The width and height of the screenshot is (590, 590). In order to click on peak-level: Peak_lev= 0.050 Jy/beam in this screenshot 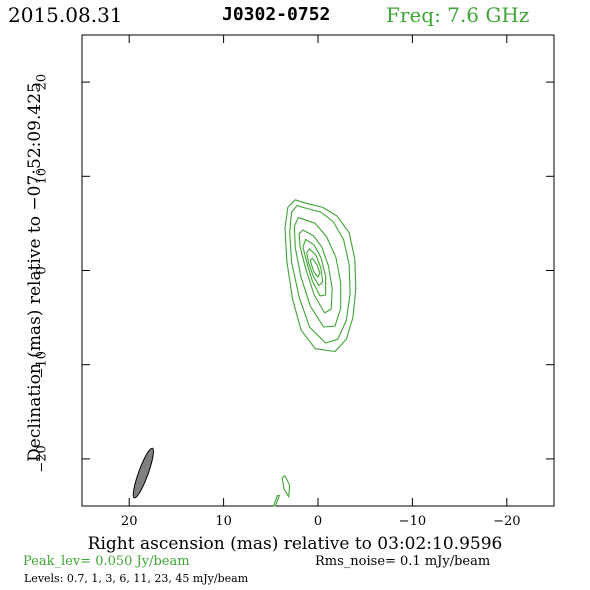, I will do `click(106, 561)`.